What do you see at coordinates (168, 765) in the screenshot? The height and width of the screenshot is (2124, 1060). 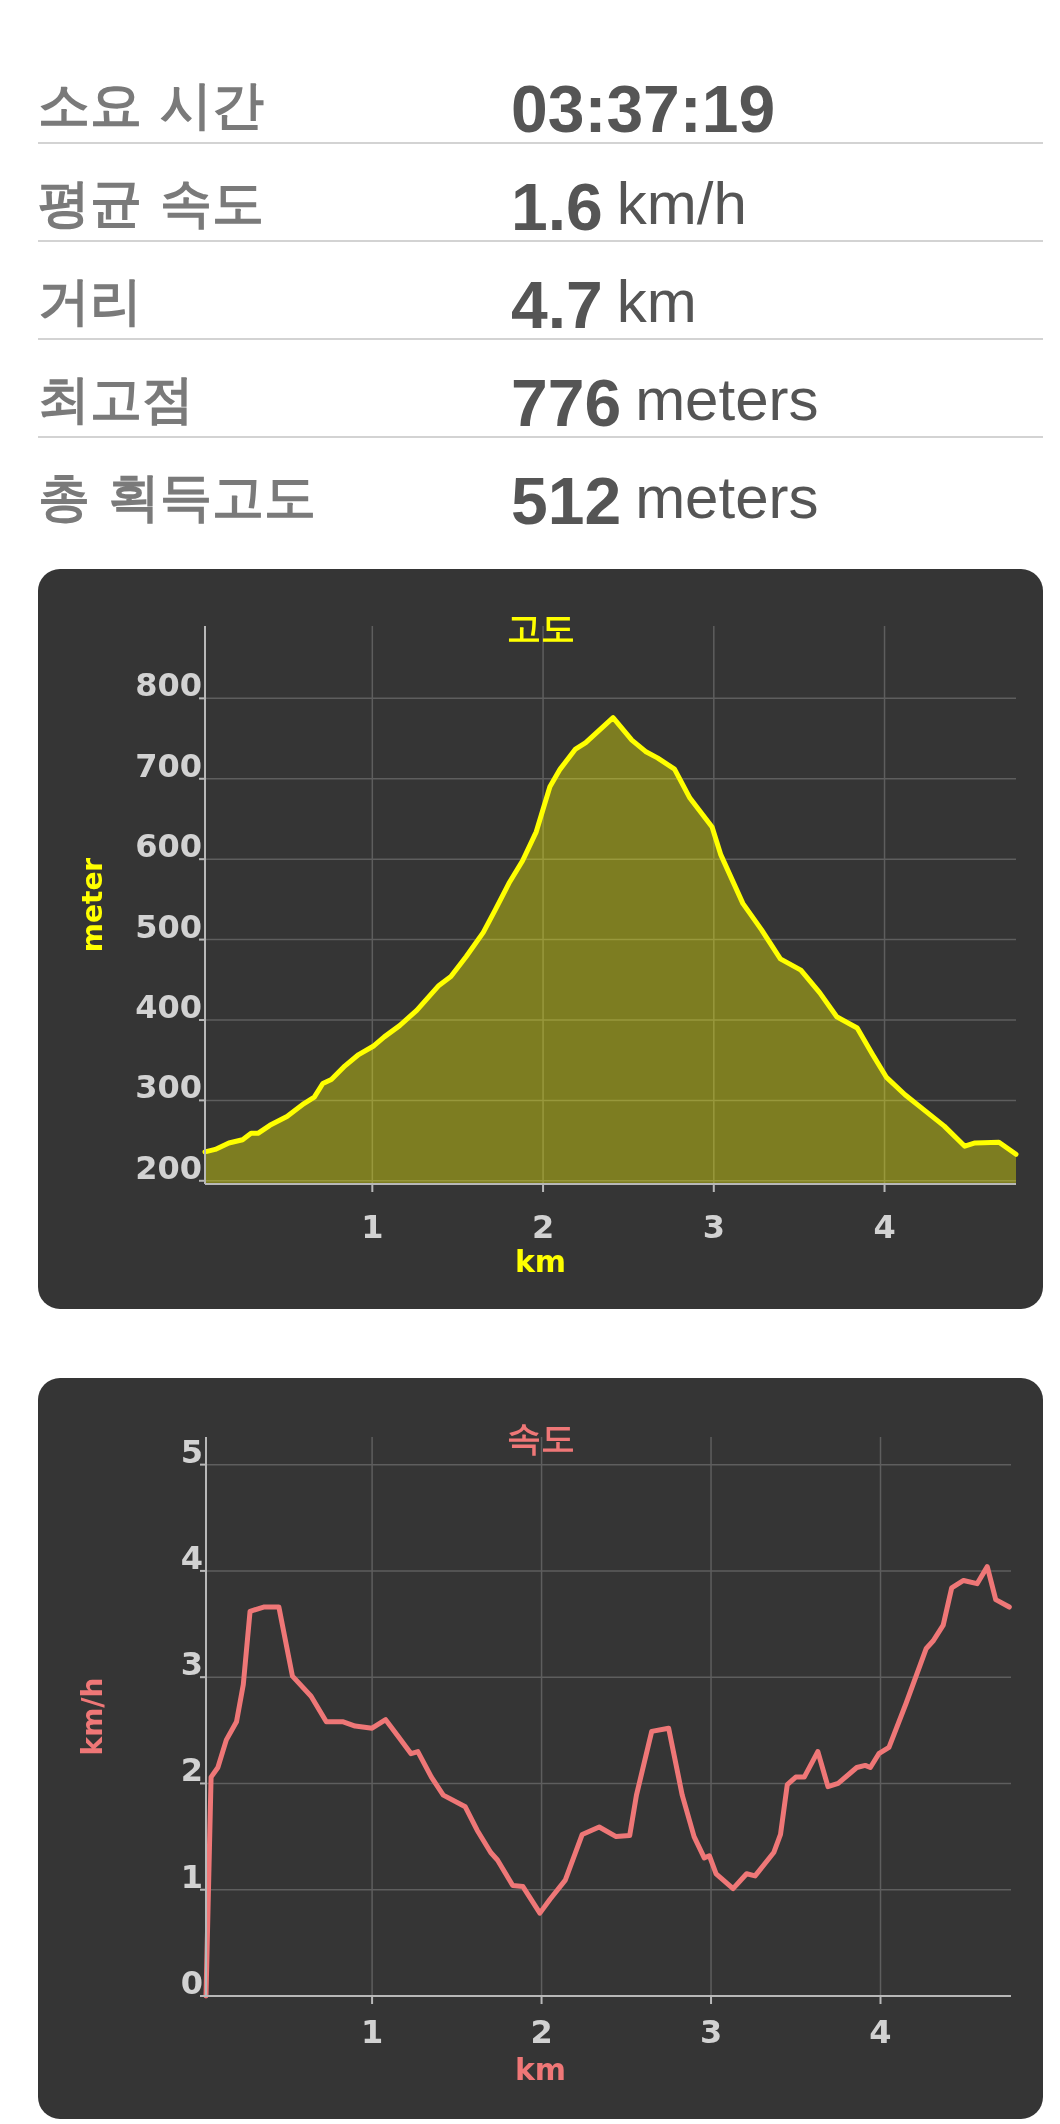 I see `y-tick-label: 700` at bounding box center [168, 765].